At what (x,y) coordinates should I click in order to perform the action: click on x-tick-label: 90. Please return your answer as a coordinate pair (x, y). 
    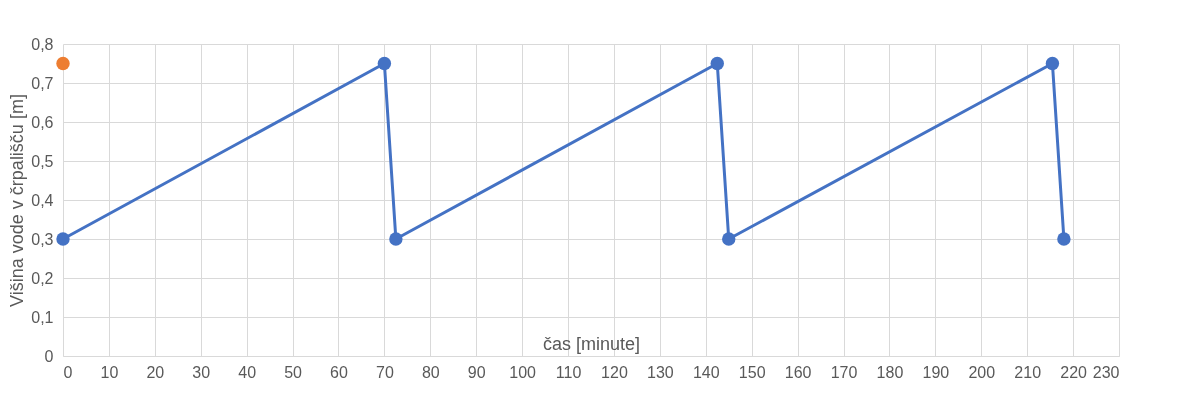
    Looking at the image, I should click on (476, 372).